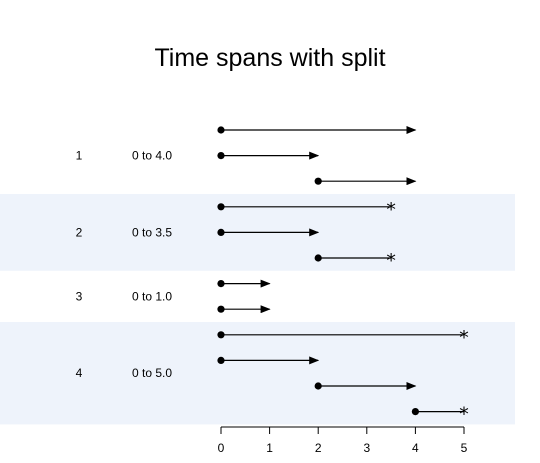 The width and height of the screenshot is (540, 463). Describe the element at coordinates (366, 448) in the screenshot. I see `x-tick-label: 3` at that location.